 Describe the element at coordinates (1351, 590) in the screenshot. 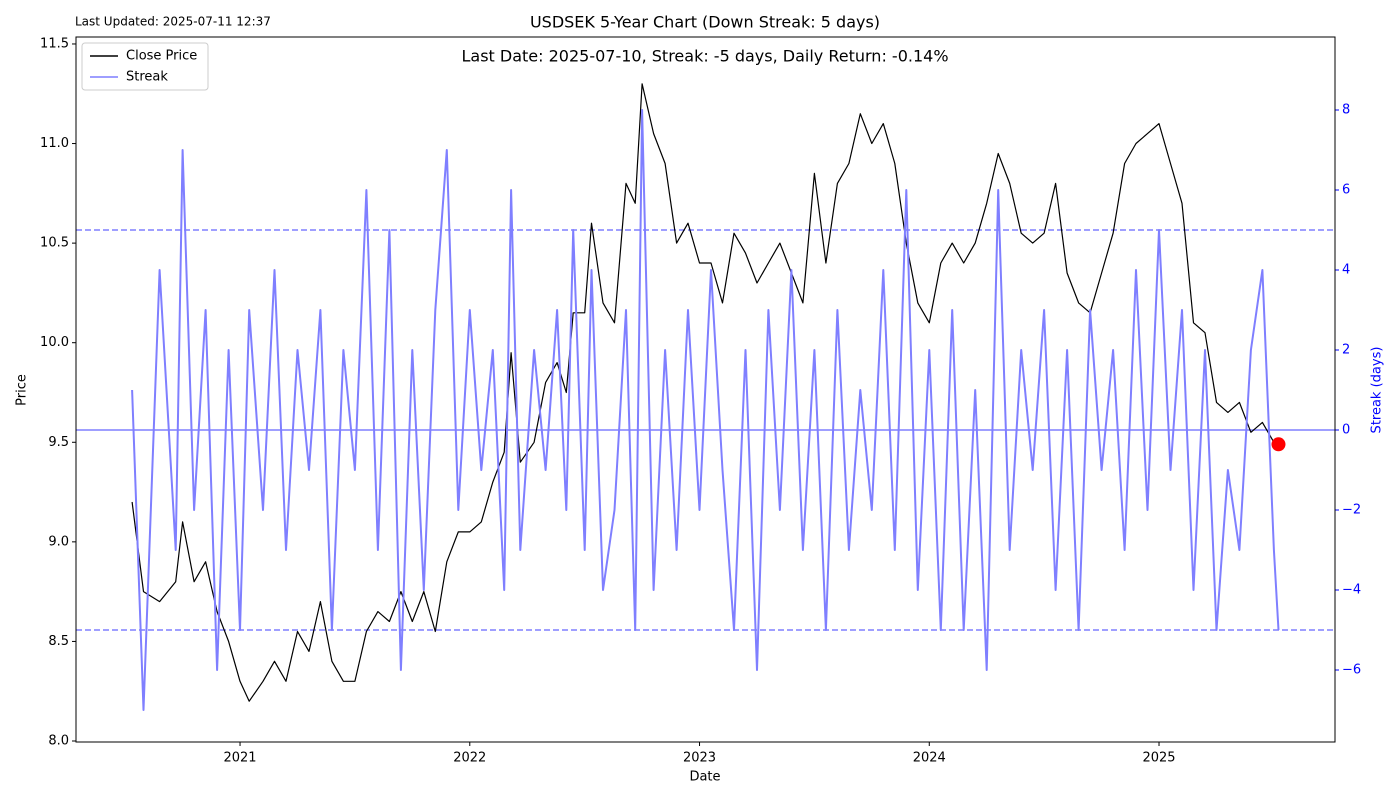

I see `y2-tick-label: −4` at that location.